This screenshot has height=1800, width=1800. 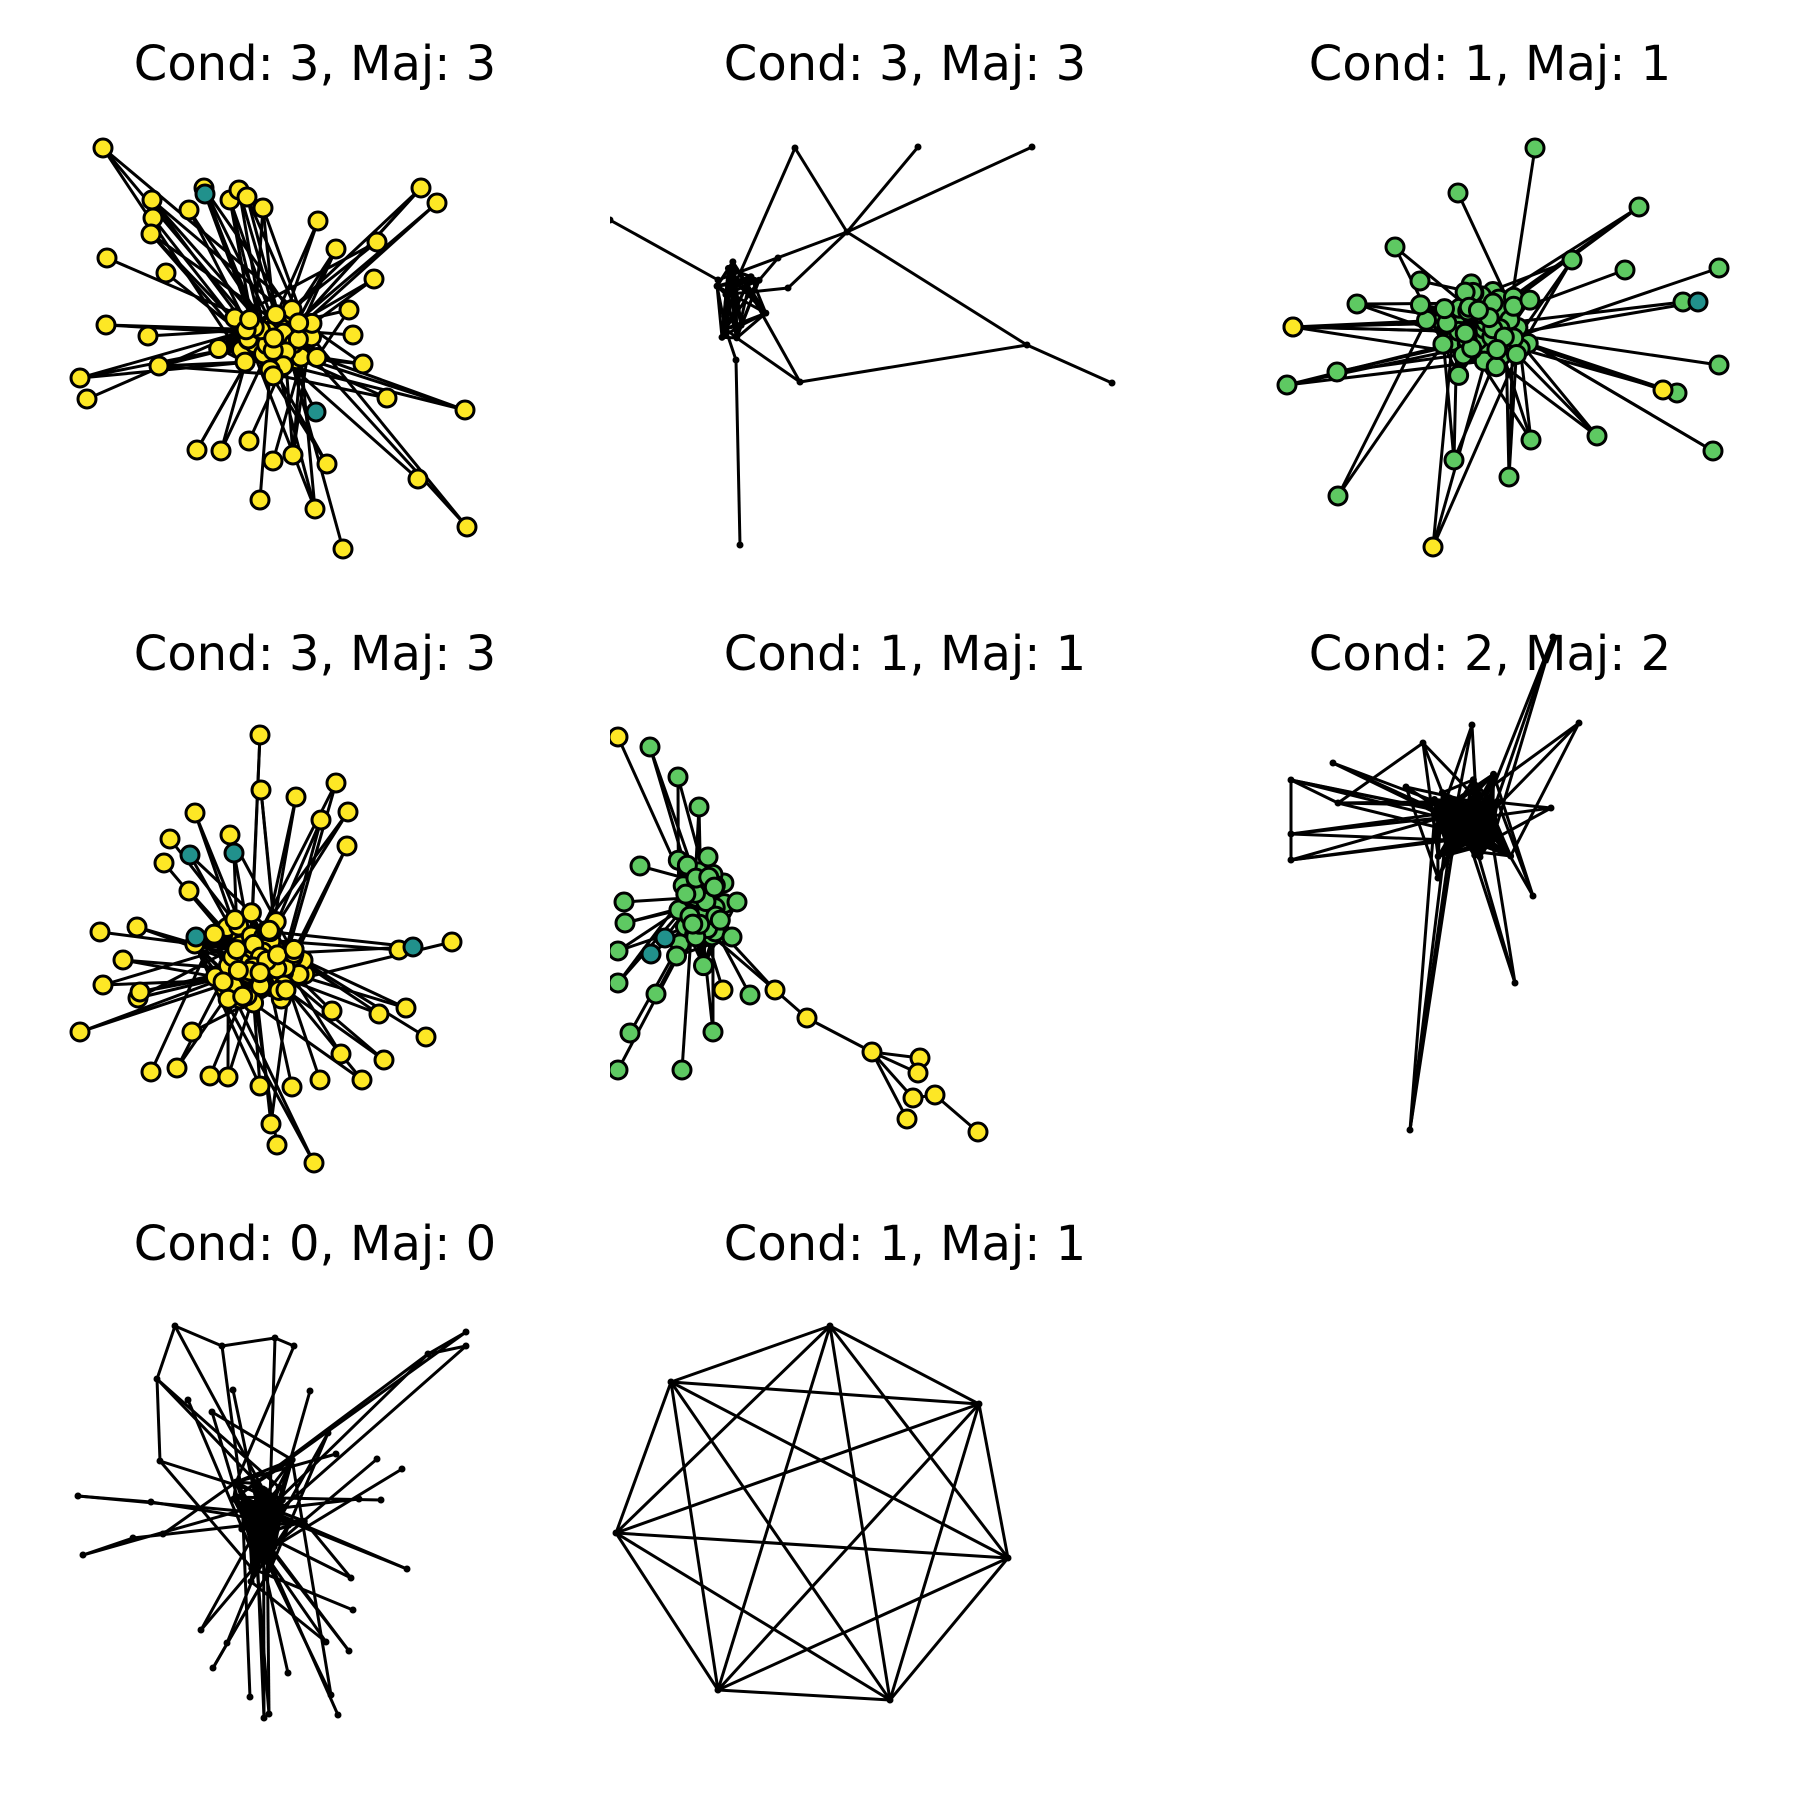 I want to click on nodes, so click(x=799, y=934).